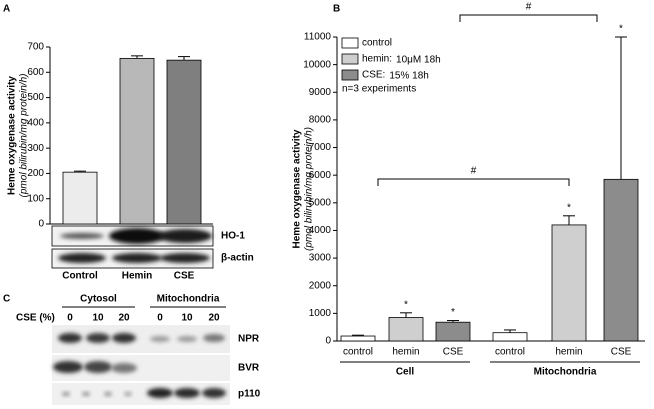 The image size is (654, 409). I want to click on blot-label: β-actin, so click(237, 258).